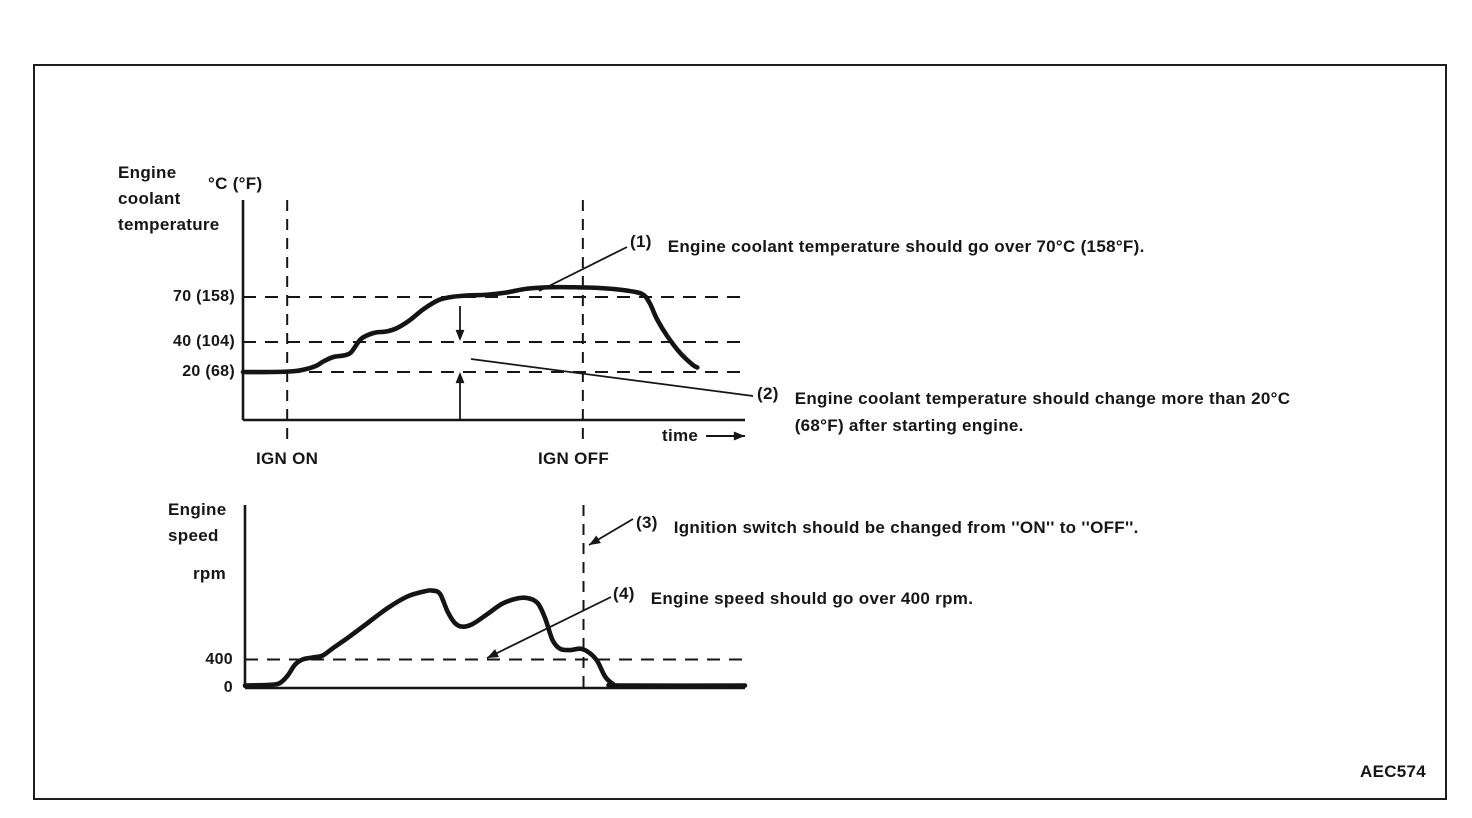 The height and width of the screenshot is (818, 1472). What do you see at coordinates (574, 458) in the screenshot?
I see `ign-off-label: IGN OFF` at bounding box center [574, 458].